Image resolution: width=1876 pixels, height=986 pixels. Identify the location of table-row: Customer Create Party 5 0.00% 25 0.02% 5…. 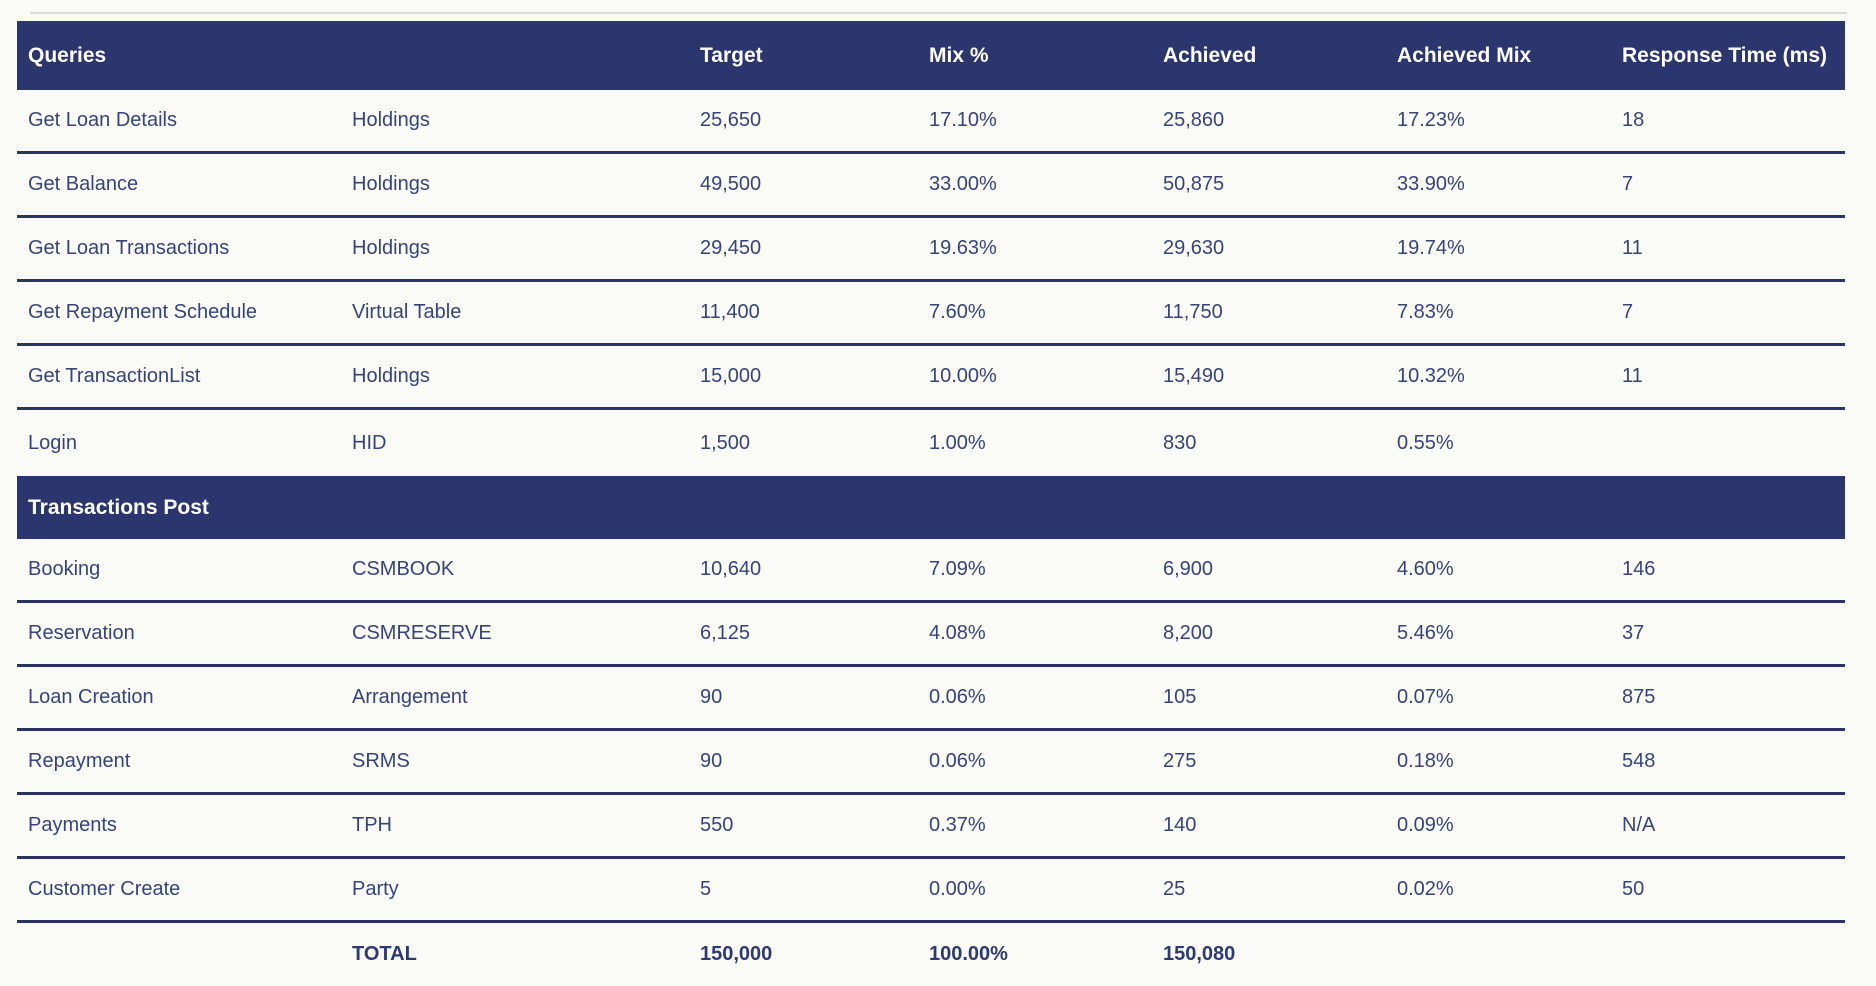
(931, 891).